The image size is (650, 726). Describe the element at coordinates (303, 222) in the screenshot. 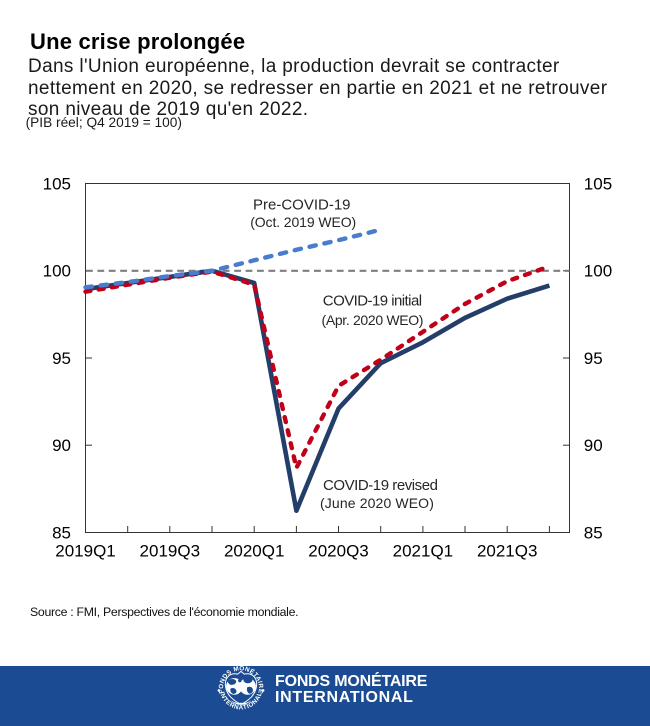

I see `svg-text: (Oct. 2019 WEO)` at that location.